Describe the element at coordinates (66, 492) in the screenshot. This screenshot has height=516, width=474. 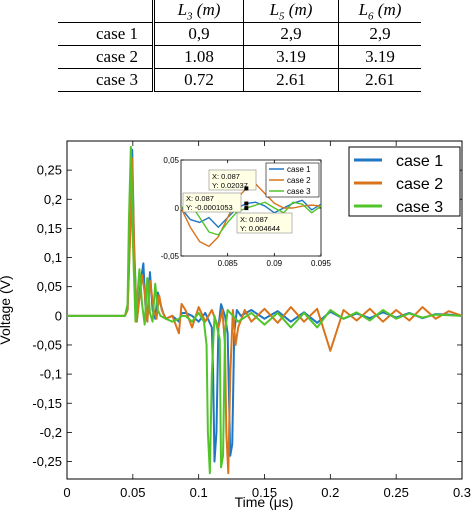
I see `x-tick-label: 0` at that location.